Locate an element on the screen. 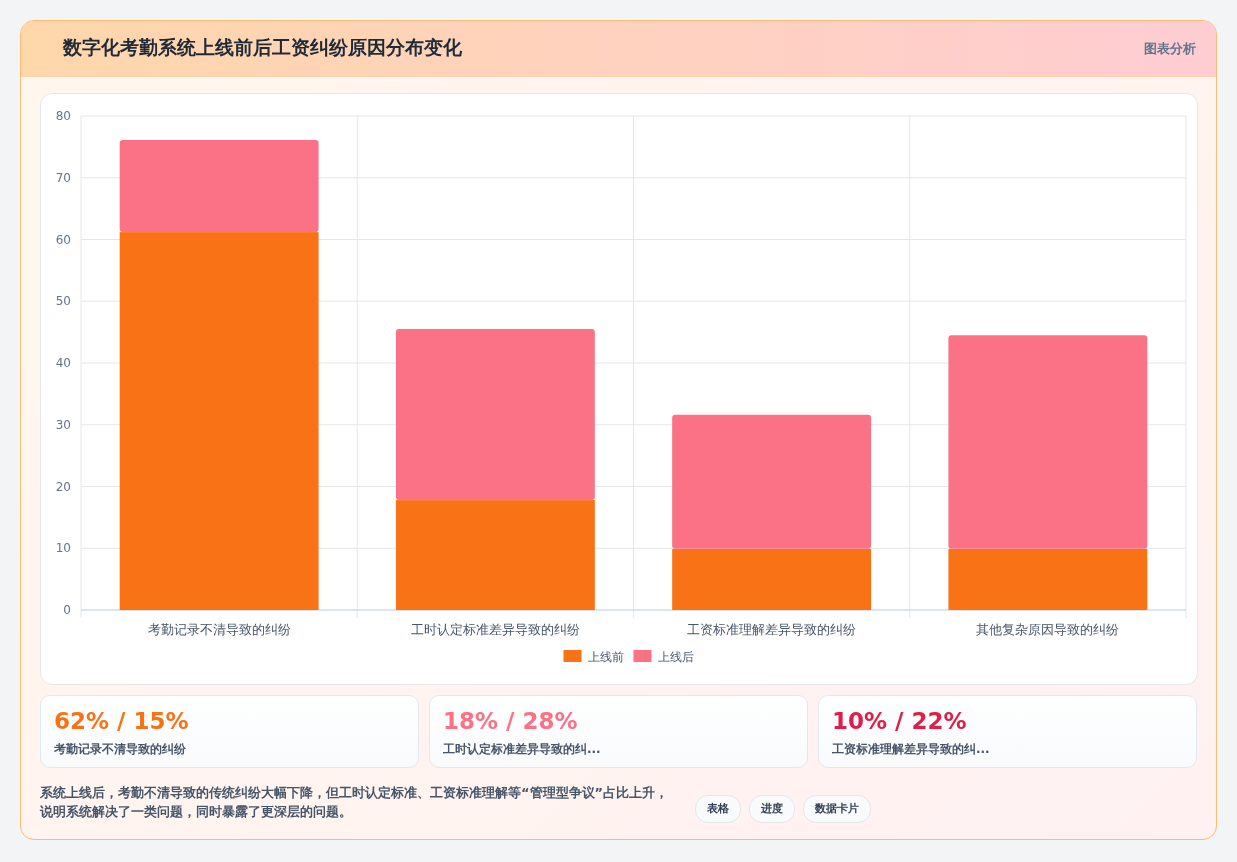  text: 62% / 15% is located at coordinates (121, 721).